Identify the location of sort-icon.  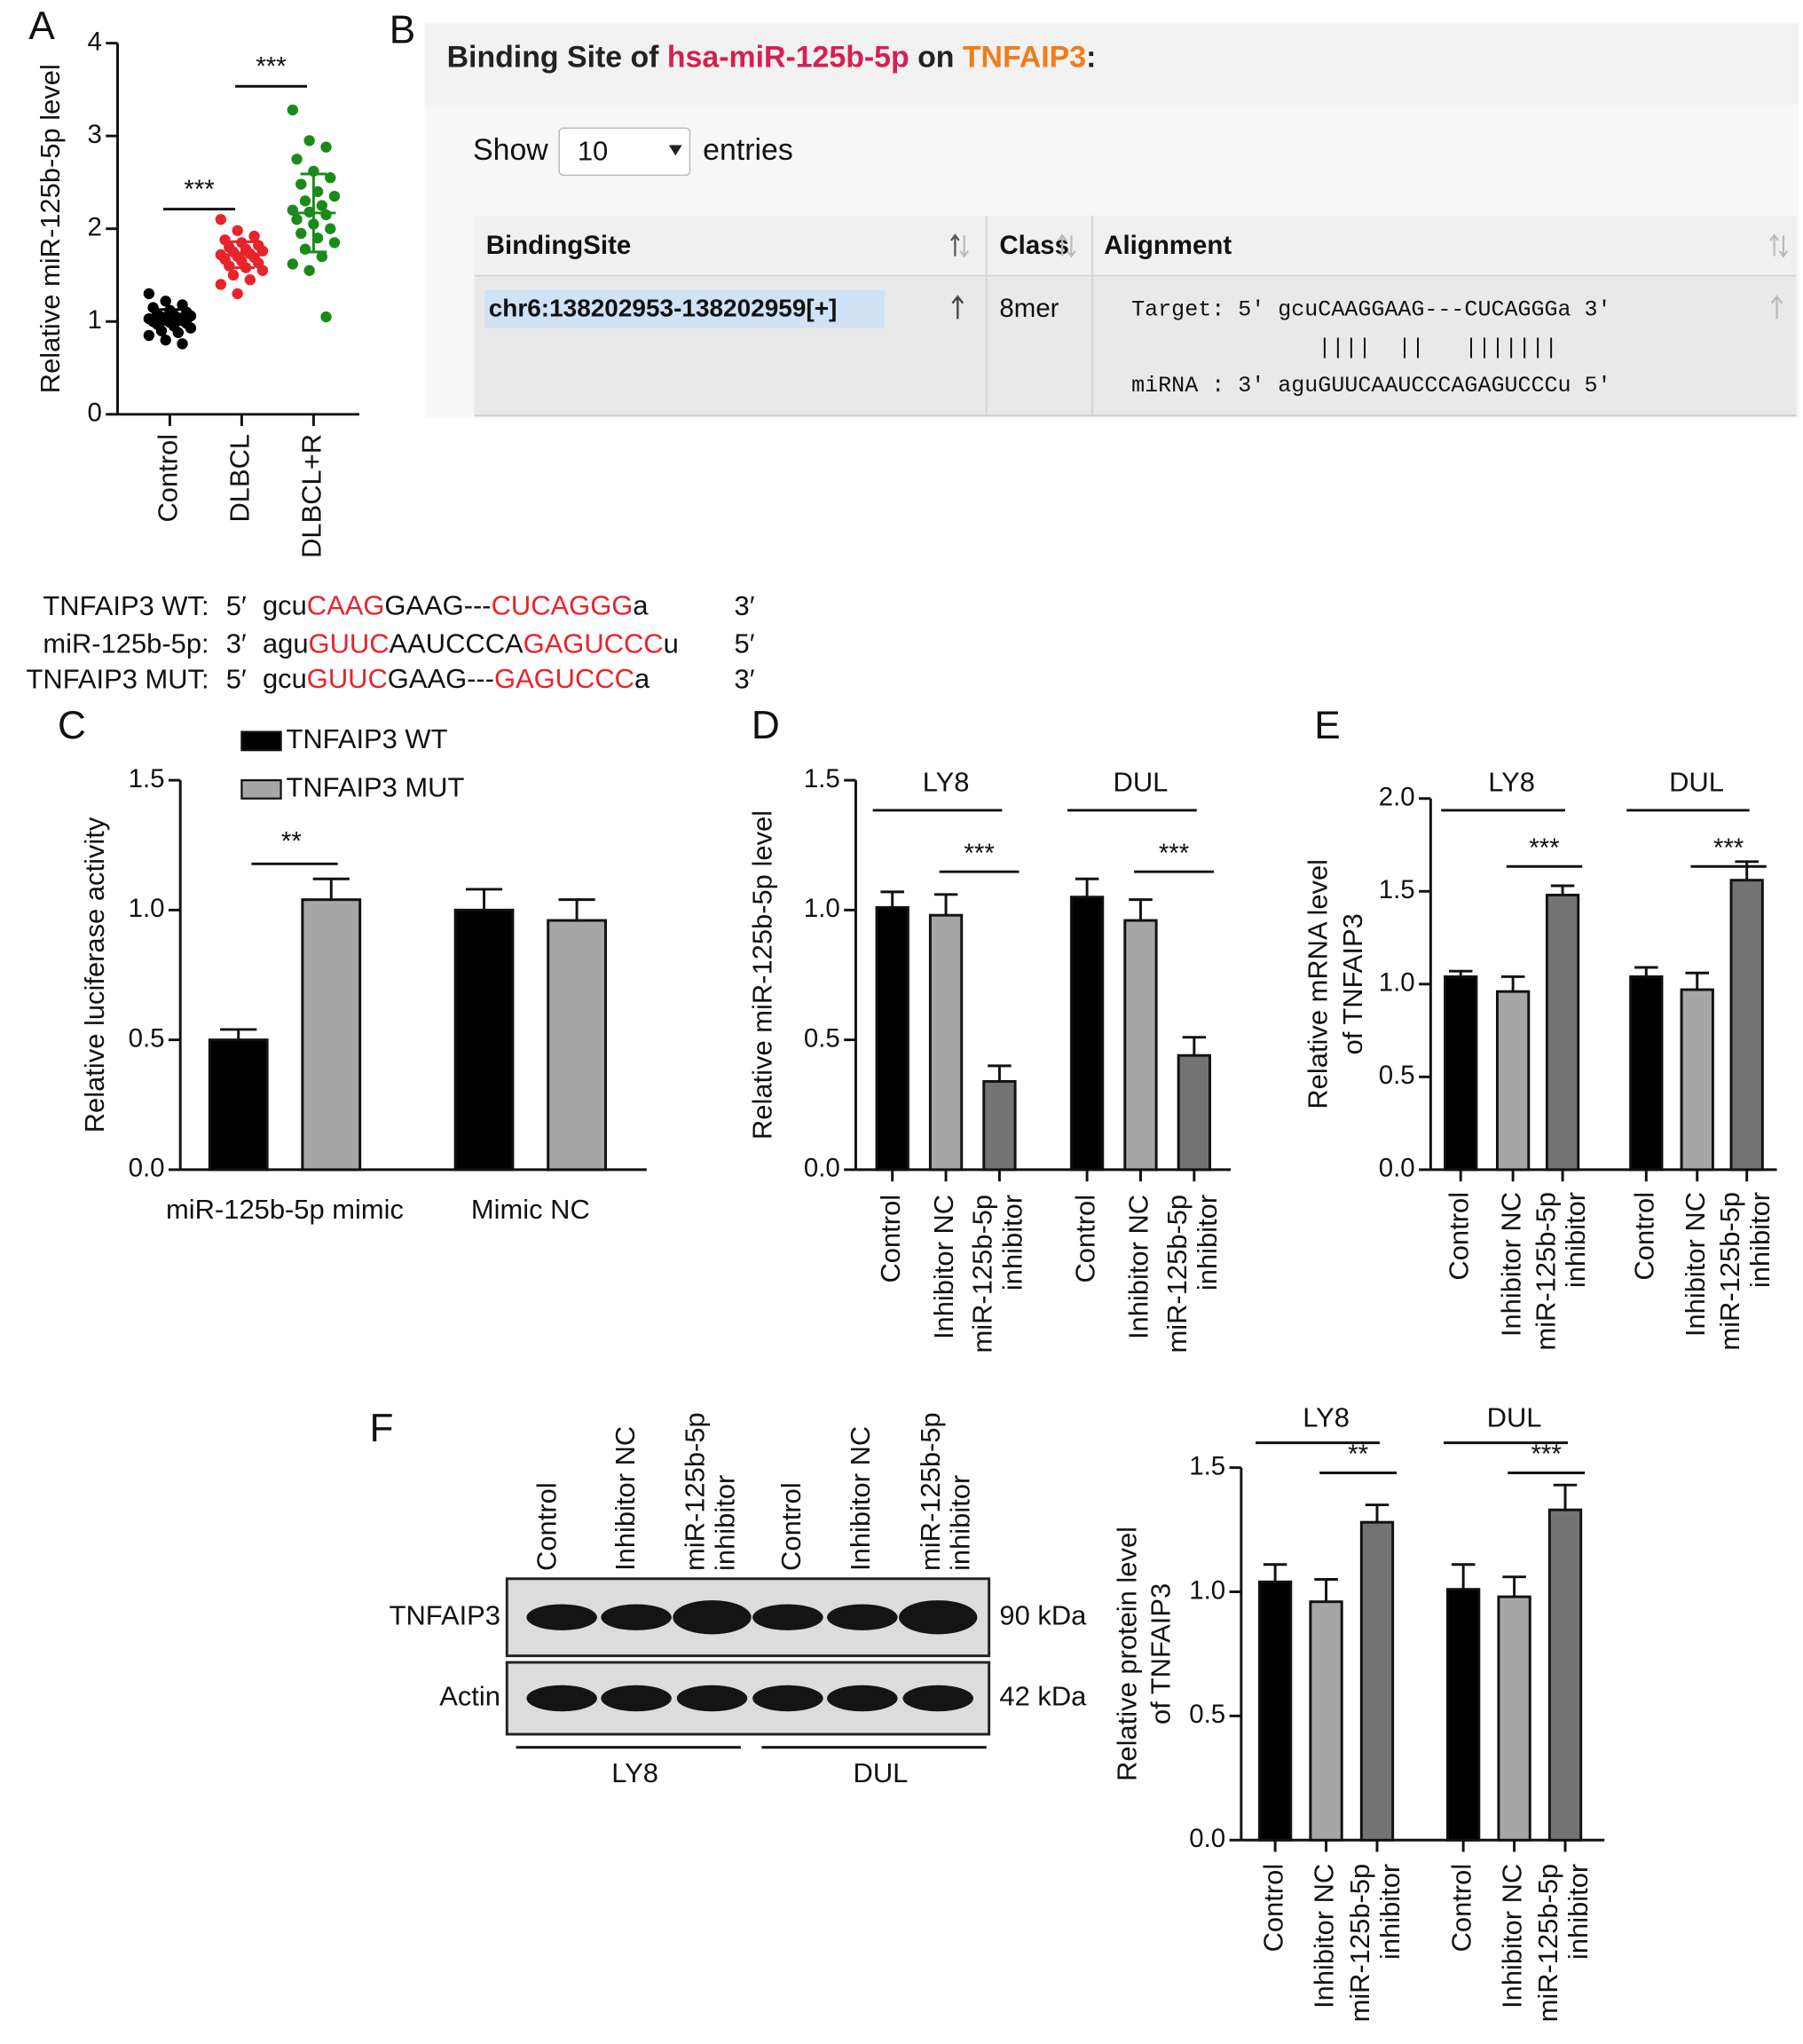
(1774, 244).